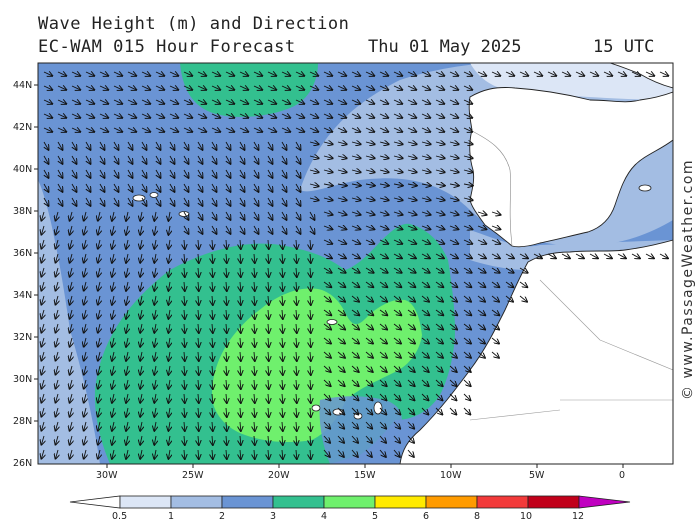 The width and height of the screenshot is (700, 525). What do you see at coordinates (645, 188) in the screenshot?
I see `balearic-island` at bounding box center [645, 188].